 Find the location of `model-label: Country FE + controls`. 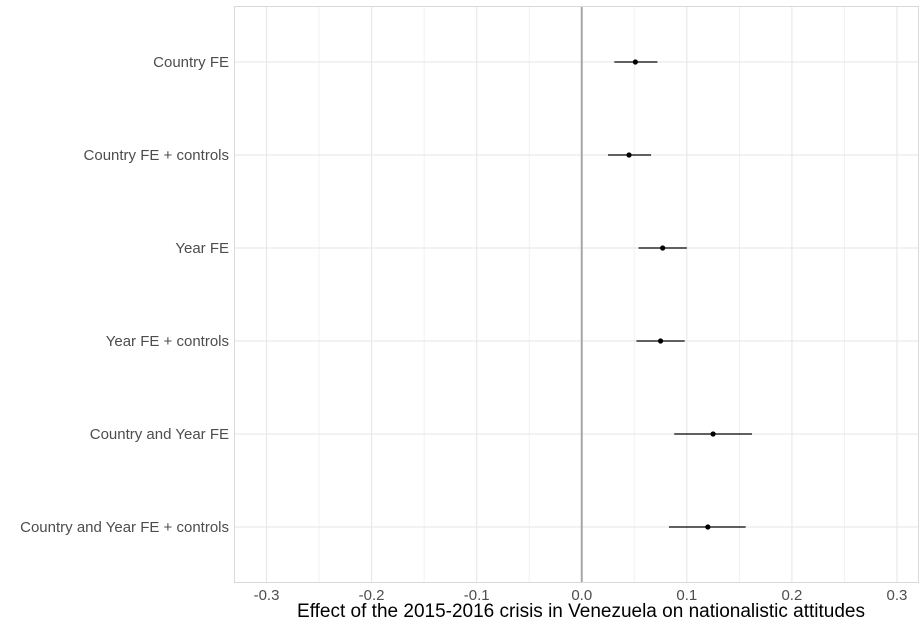

model-label: Country FE + controls is located at coordinates (156, 155).